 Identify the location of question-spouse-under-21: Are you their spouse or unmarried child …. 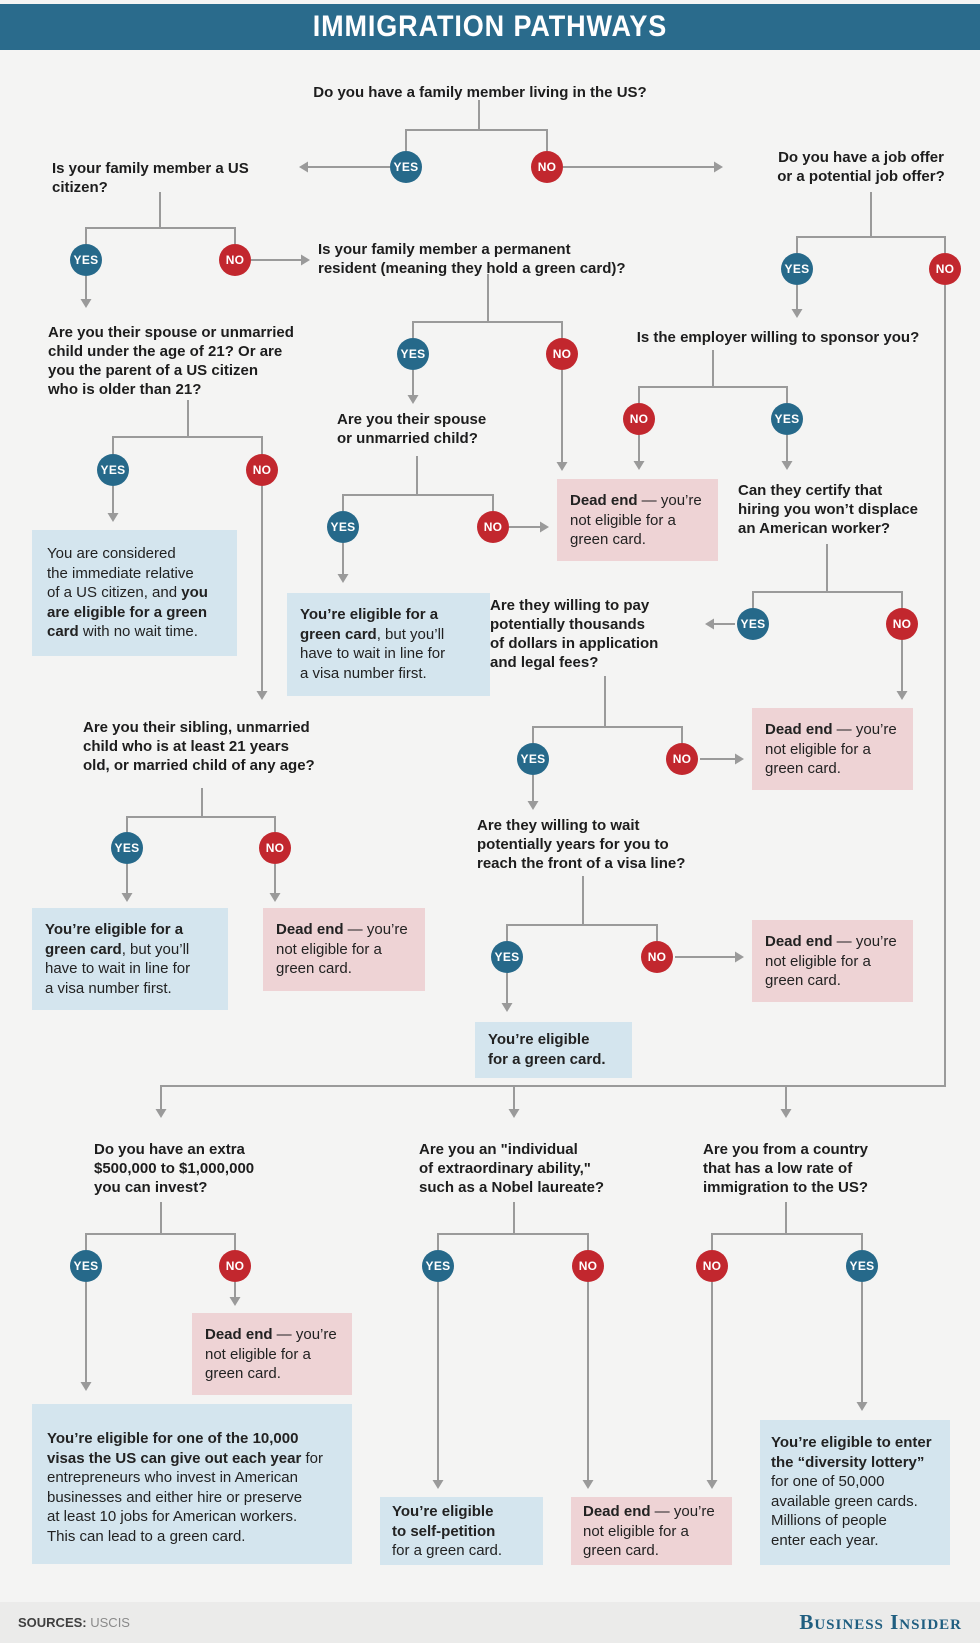
(171, 361).